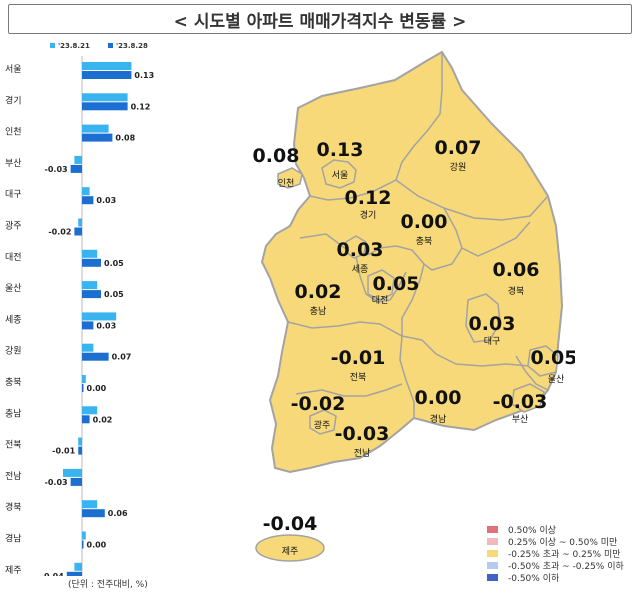 Image resolution: width=640 pixels, height=603 pixels. What do you see at coordinates (563, 542) in the screenshot?
I see `legend-label: 0.25% 이상 ~ 0.50% 미만` at bounding box center [563, 542].